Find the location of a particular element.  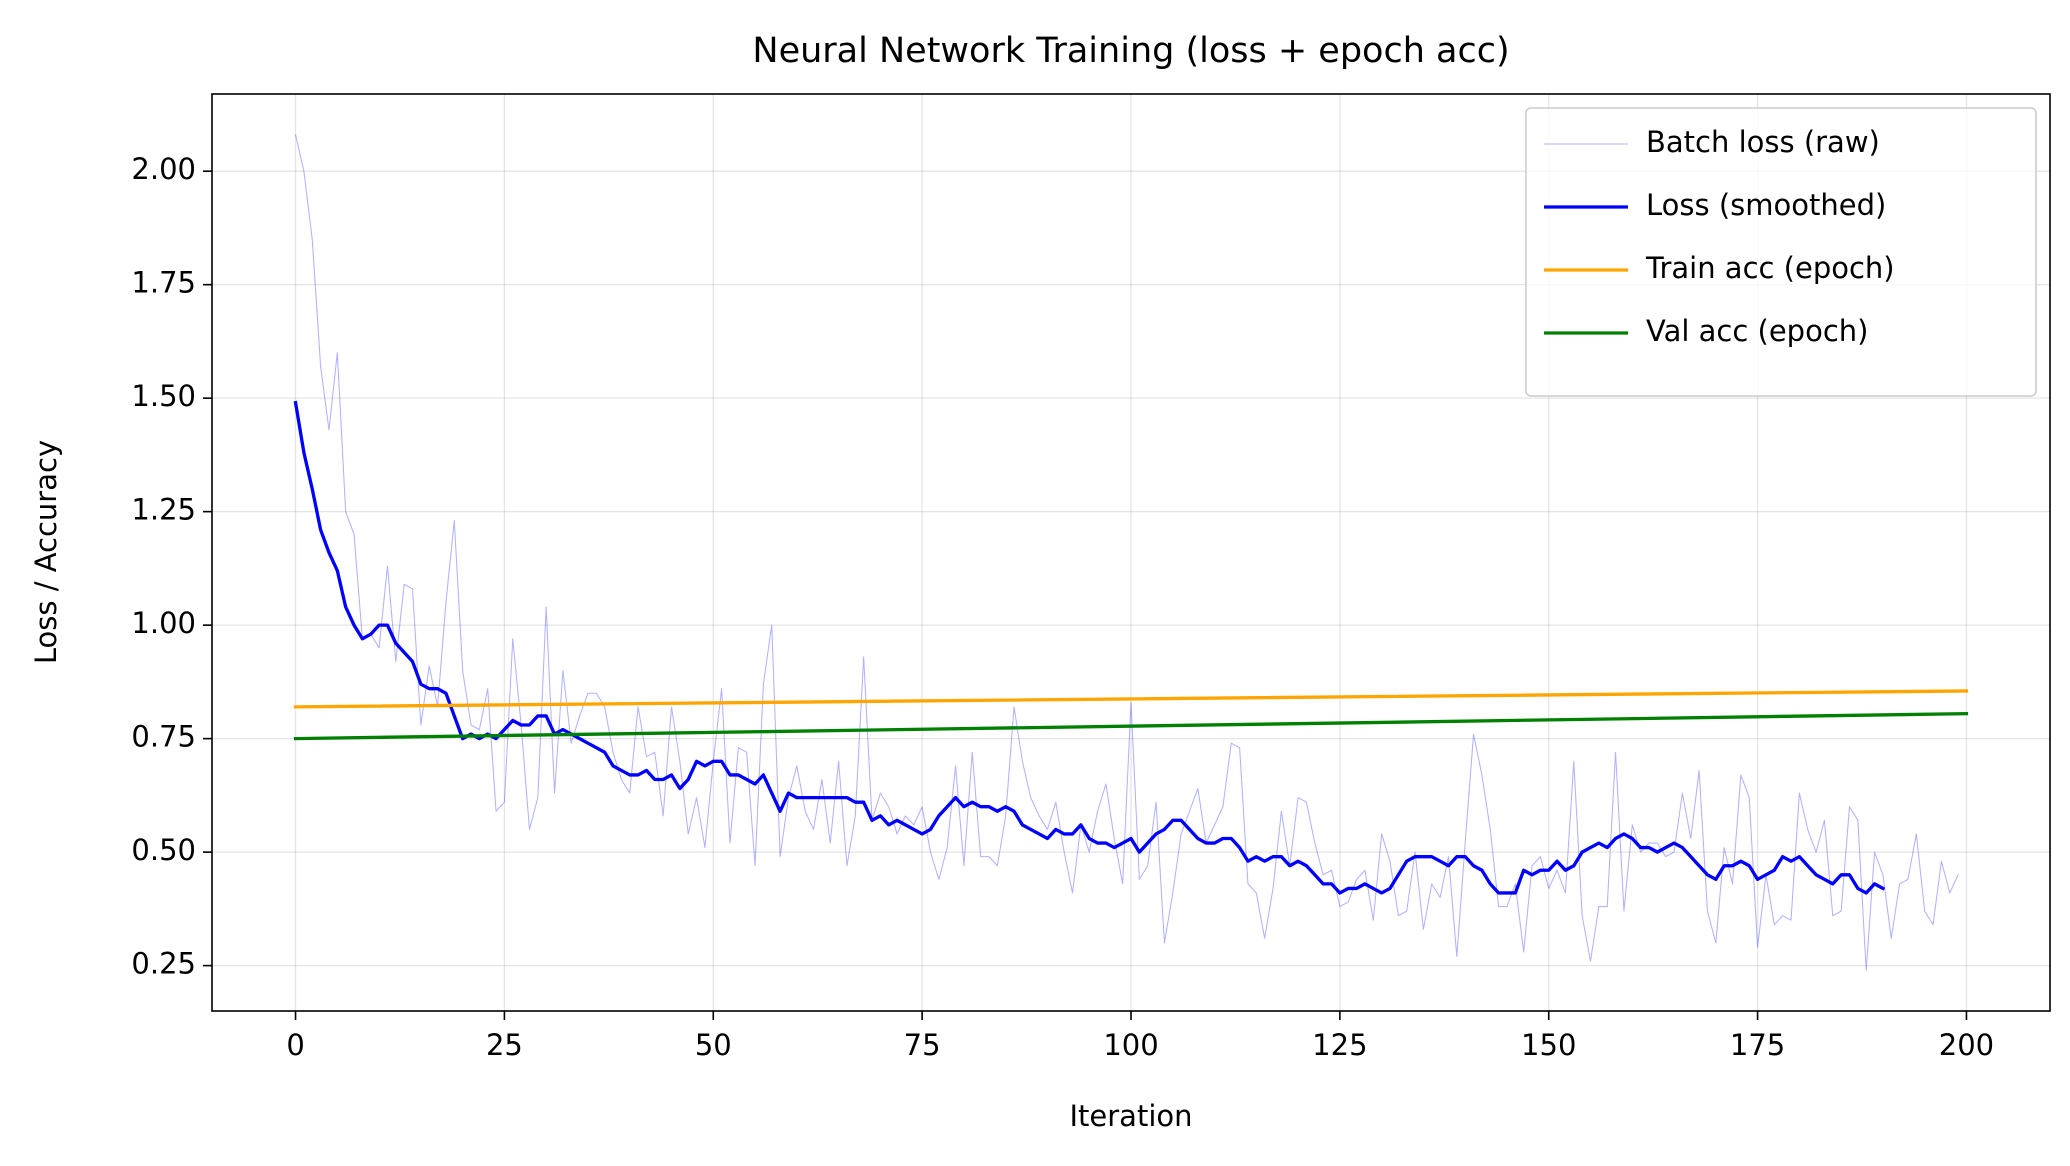

x-tick-label: 125 is located at coordinates (1339, 1045).